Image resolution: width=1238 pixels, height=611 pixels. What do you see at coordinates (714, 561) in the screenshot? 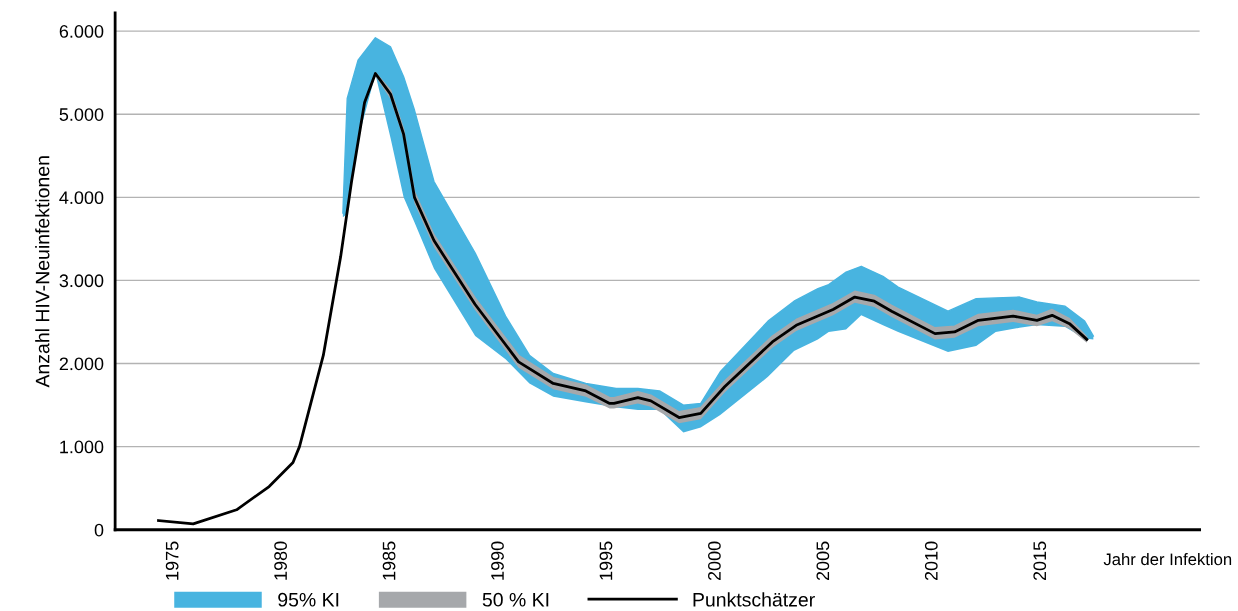
I see `x-tick-label: 2000` at bounding box center [714, 561].